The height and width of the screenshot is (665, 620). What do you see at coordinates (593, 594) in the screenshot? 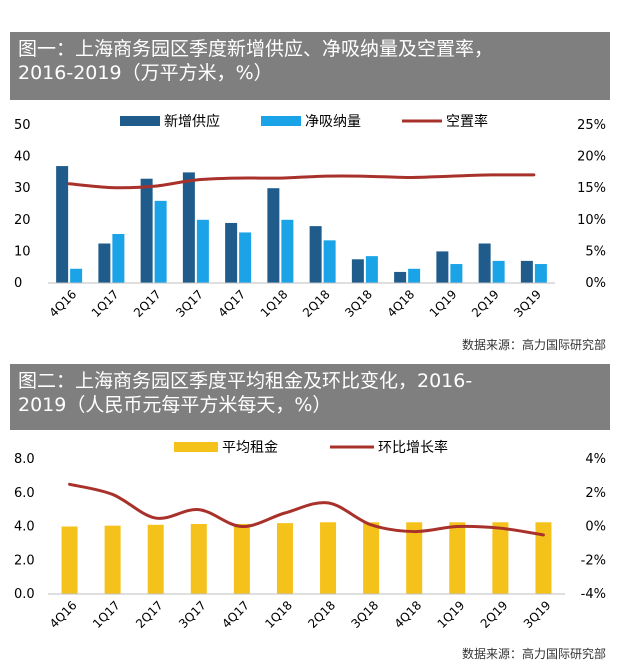
I see `chart2-right-tick: -4%` at bounding box center [593, 594].